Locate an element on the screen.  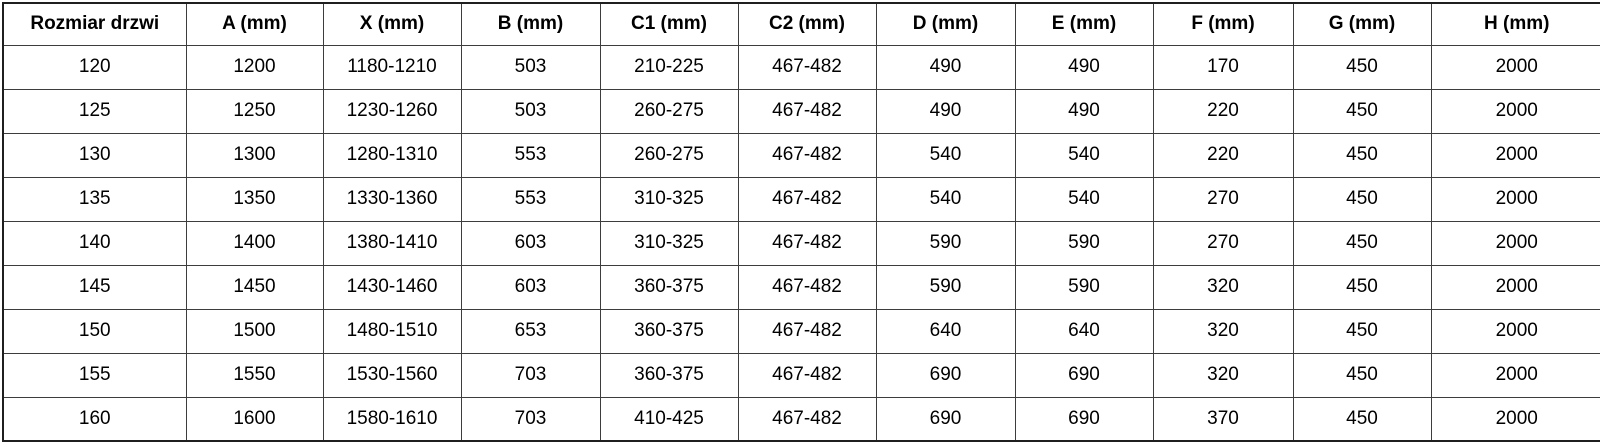
table-cell: 1430-1460 is located at coordinates (392, 287).